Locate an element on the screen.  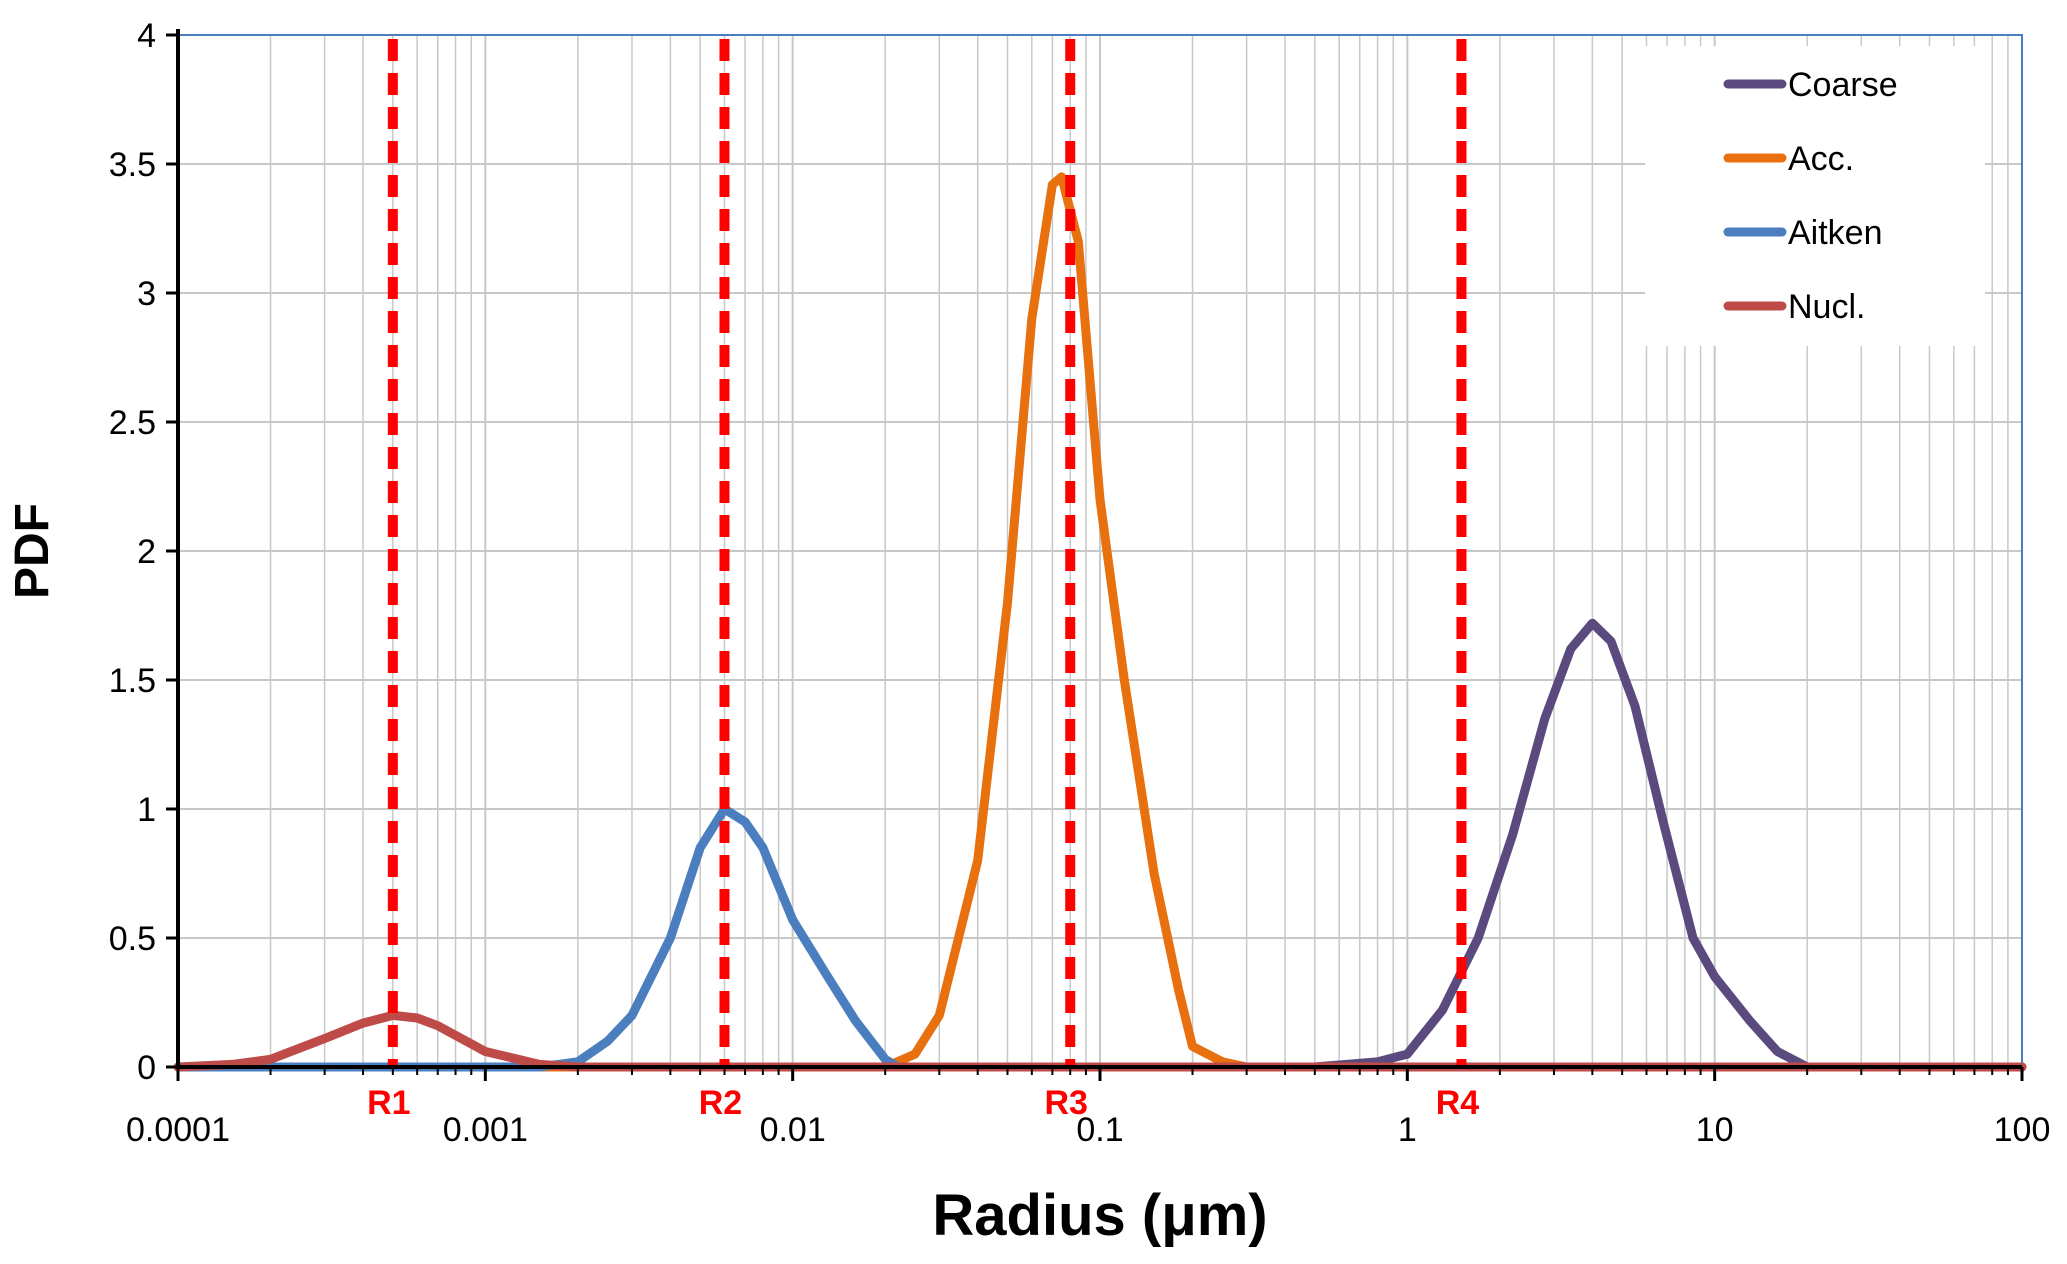
marker-label-r4: R4 is located at coordinates (1458, 1103).